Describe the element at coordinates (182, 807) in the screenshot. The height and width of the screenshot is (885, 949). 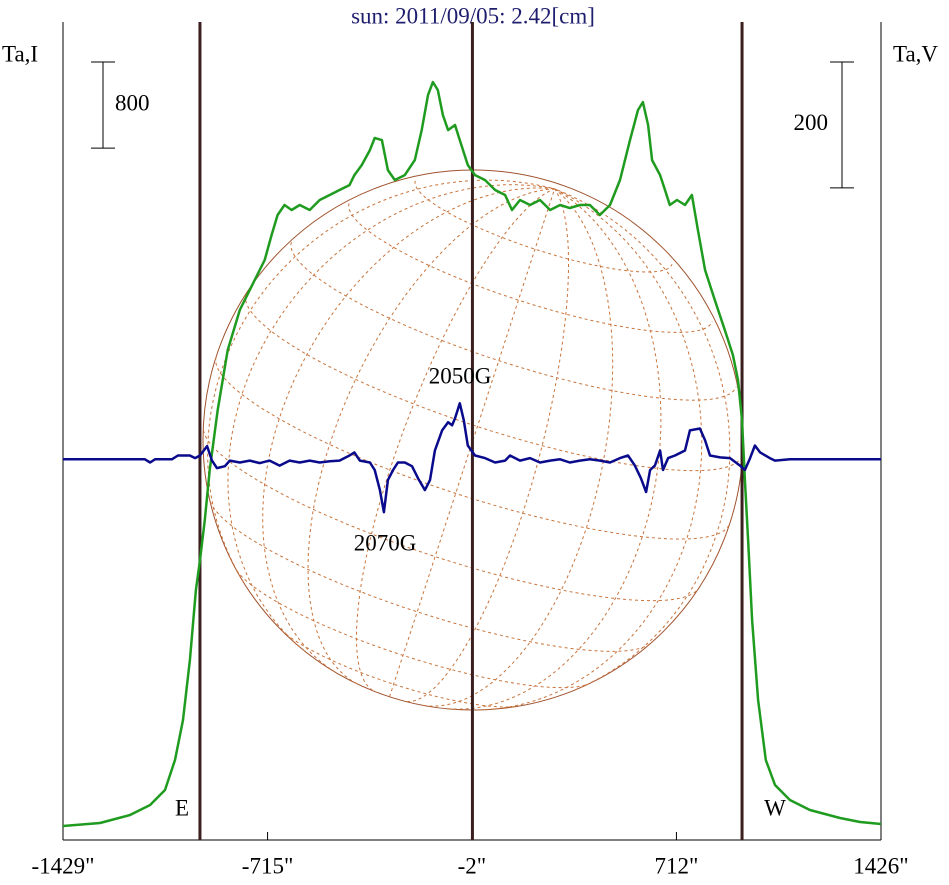
I see `annotation: E` at that location.